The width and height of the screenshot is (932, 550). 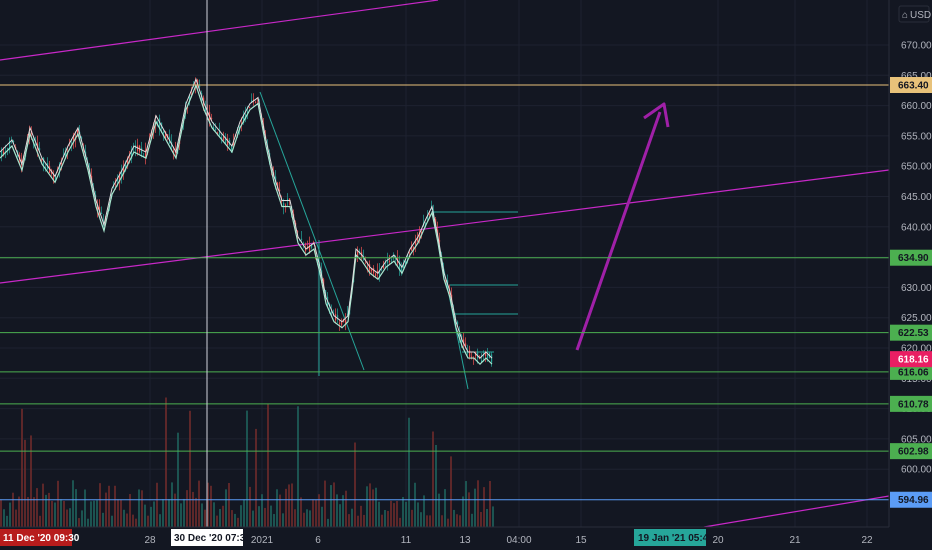 What do you see at coordinates (916, 318) in the screenshot?
I see `price-tick-label: 625.00` at bounding box center [916, 318].